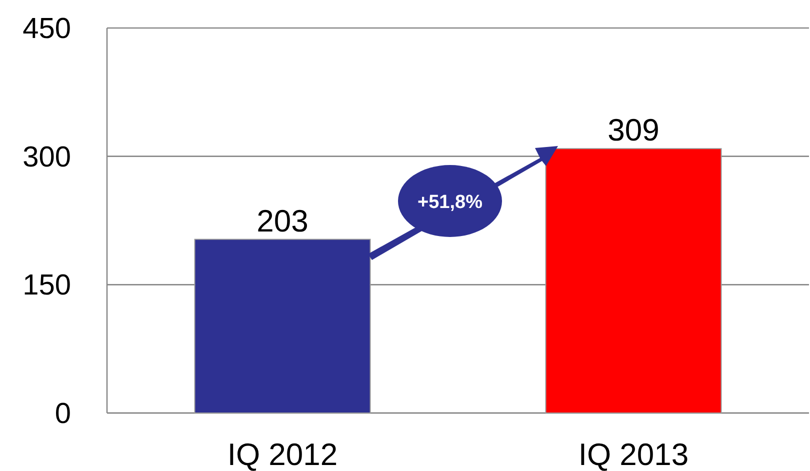 This screenshot has width=810, height=471. Describe the element at coordinates (46, 157) in the screenshot. I see `y-tick-label: 300` at that location.